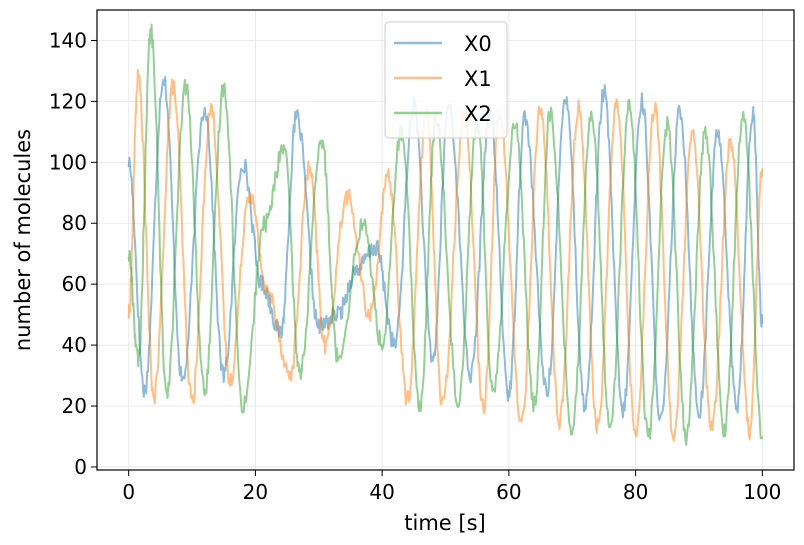 The image size is (804, 545). What do you see at coordinates (508, 492) in the screenshot?
I see `x-tick-label: 60` at bounding box center [508, 492].